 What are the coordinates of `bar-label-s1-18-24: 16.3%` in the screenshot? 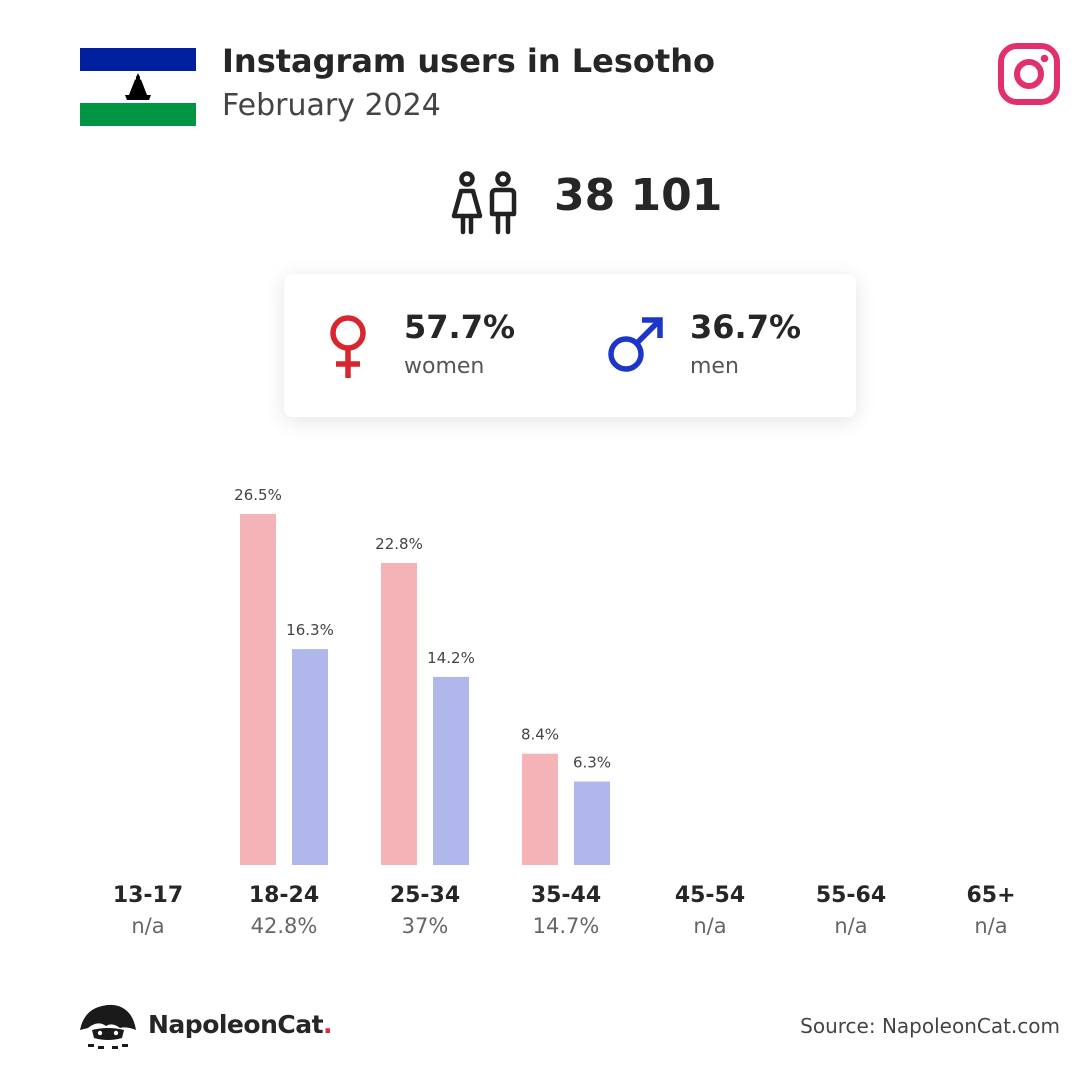 It's located at (310, 630).